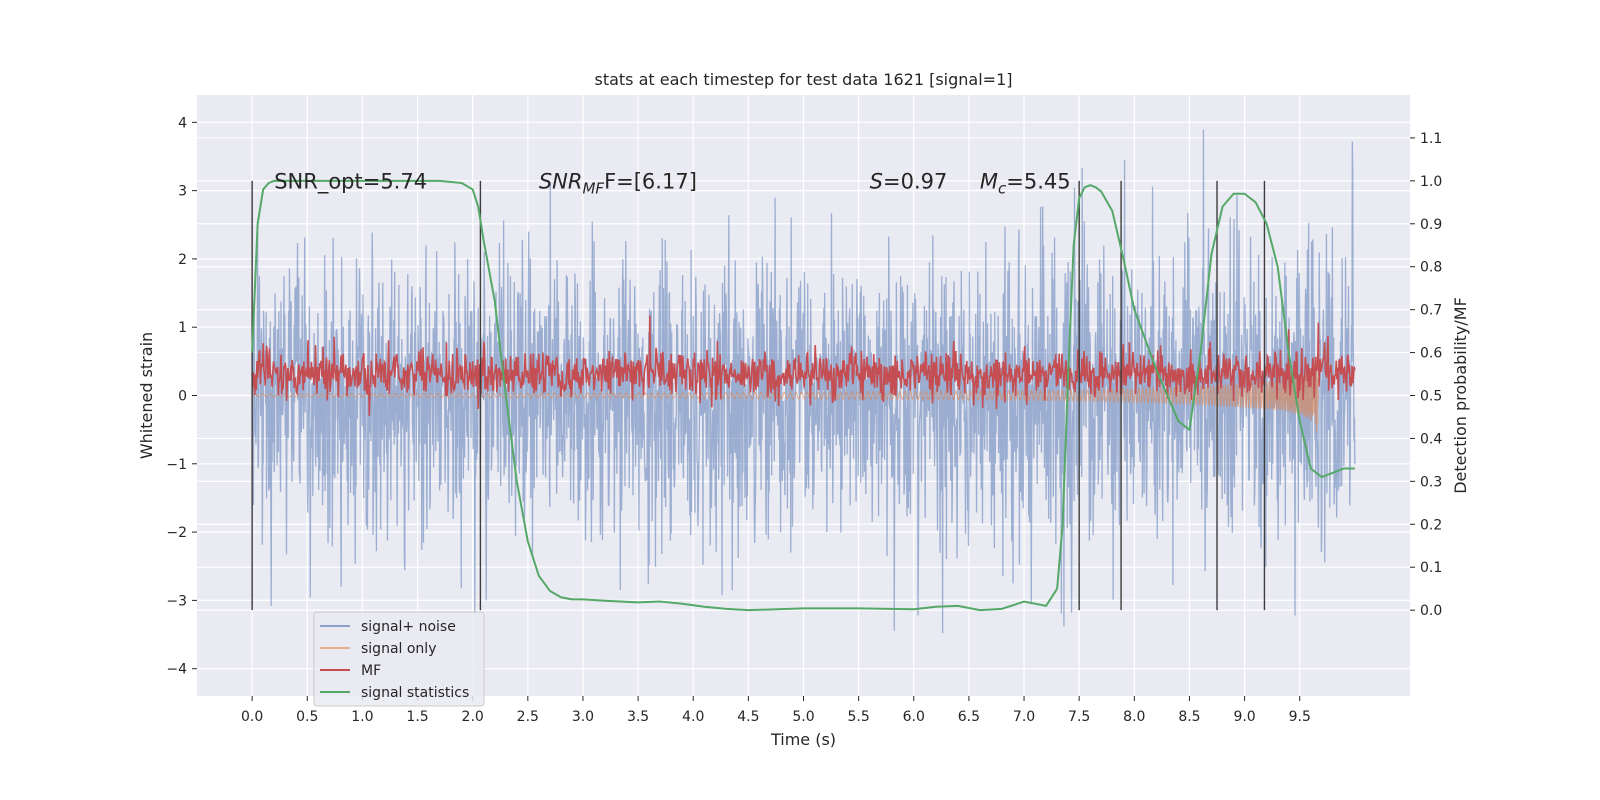 The width and height of the screenshot is (1600, 800). Describe the element at coordinates (307, 717) in the screenshot. I see `x-tick-label: 0.5` at that location.